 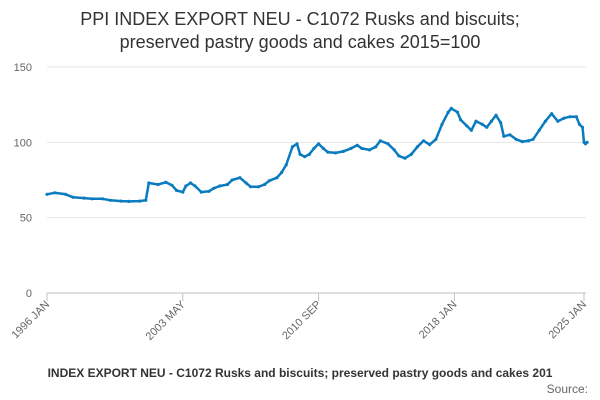 What do you see at coordinates (438, 320) in the screenshot?
I see `x-tick-label: 2018 JAN` at bounding box center [438, 320].